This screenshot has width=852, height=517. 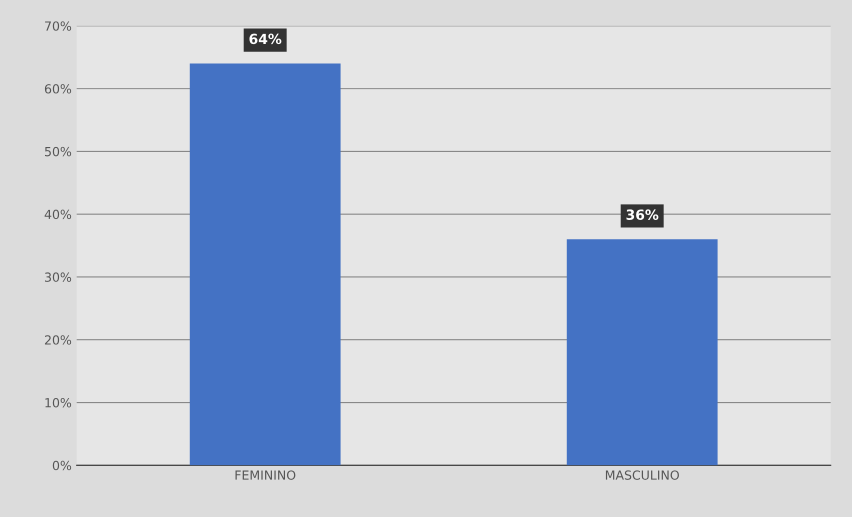 I want to click on y-tick-label: 50%, so click(x=58, y=151).